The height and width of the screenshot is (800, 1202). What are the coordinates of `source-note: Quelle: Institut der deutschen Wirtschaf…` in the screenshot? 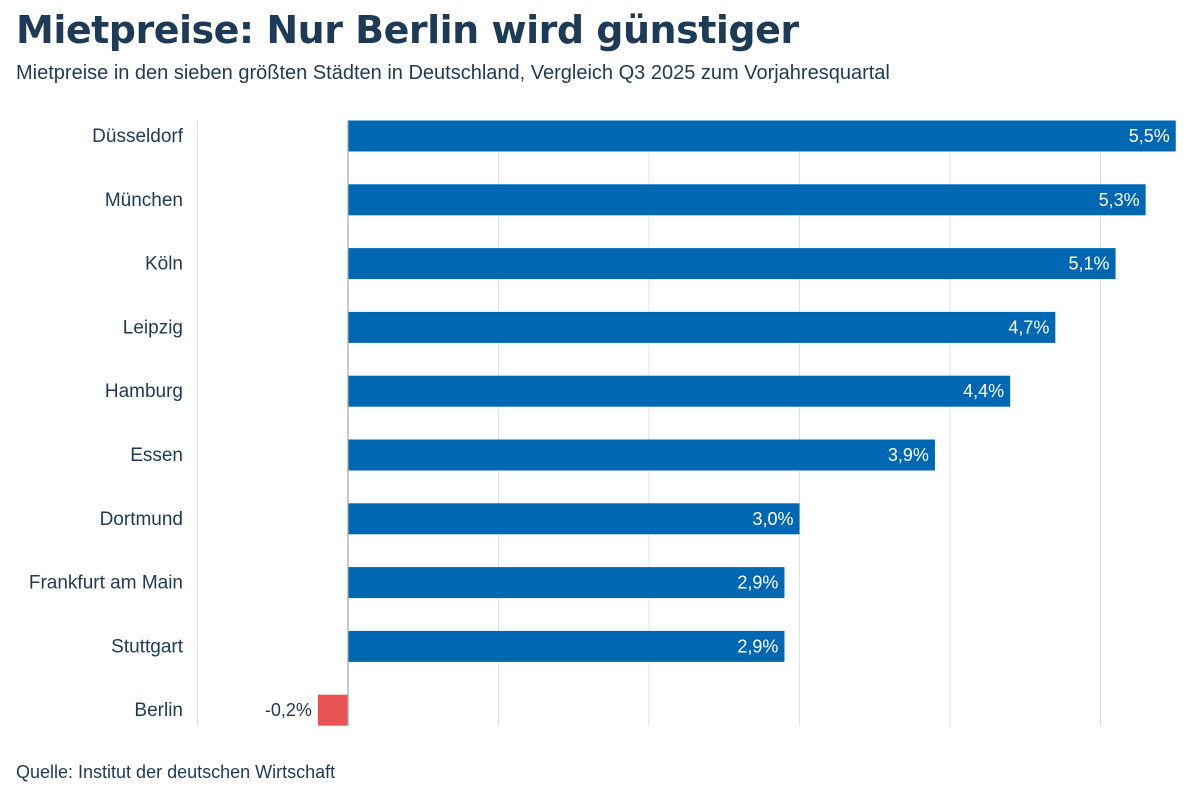 It's located at (176, 772).